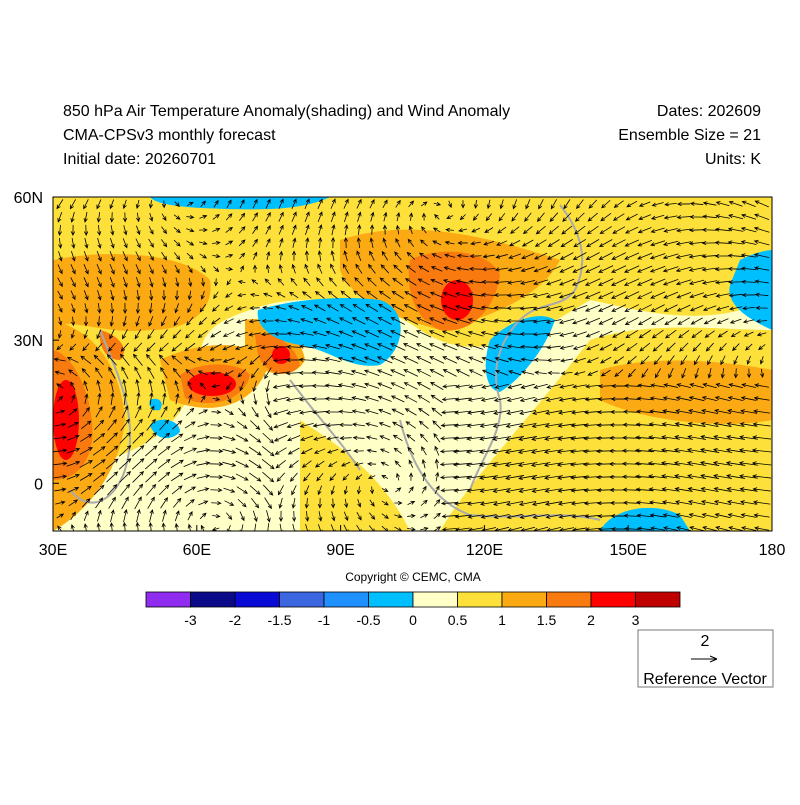 This screenshot has height=805, width=800. What do you see at coordinates (413, 620) in the screenshot?
I see `colorbar-label: 0` at bounding box center [413, 620].